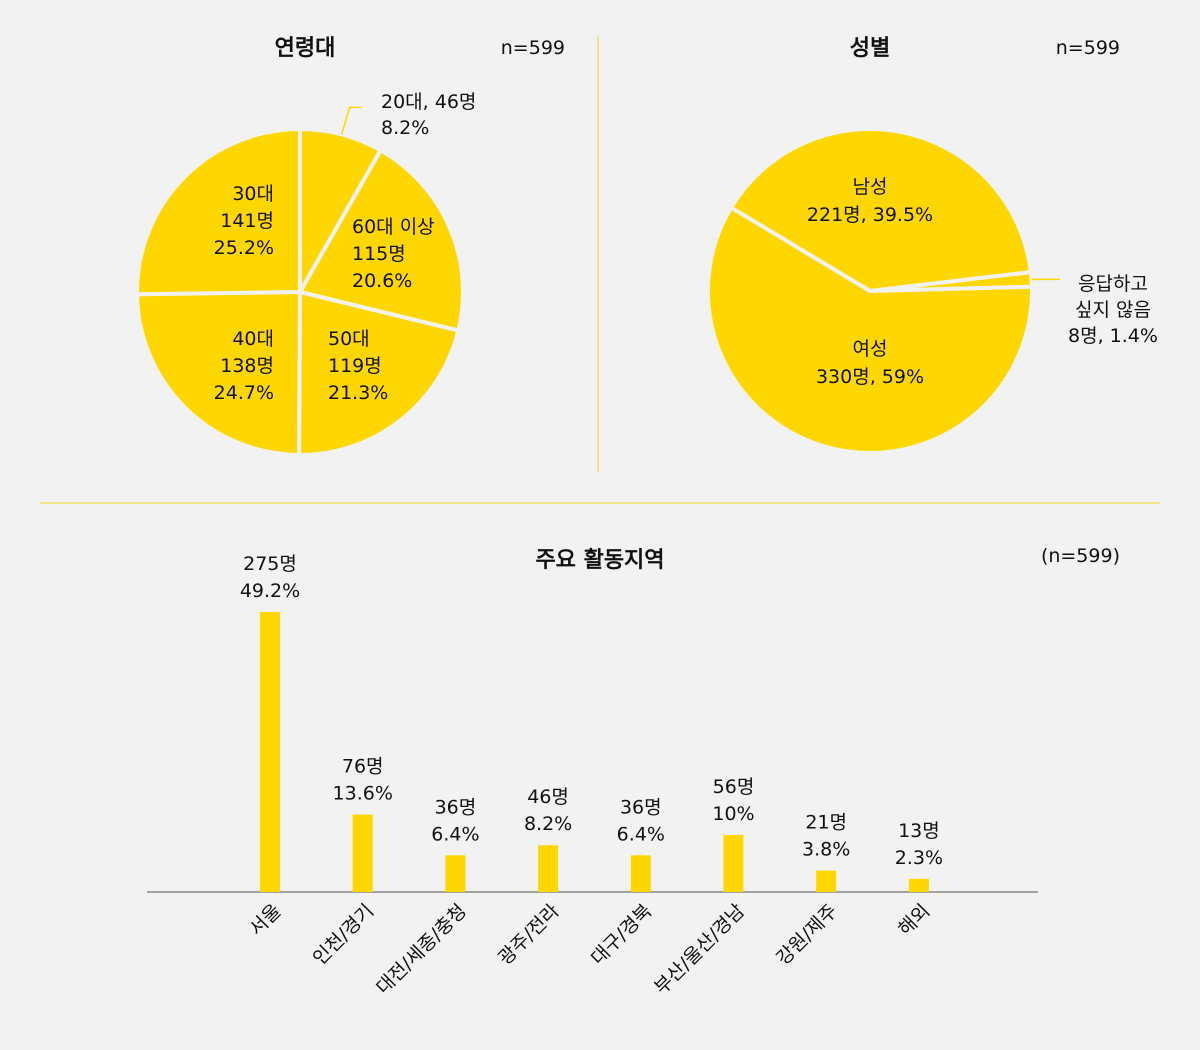 The width and height of the screenshot is (1200, 1050). I want to click on gender-label-female-line: 여성, so click(870, 349).